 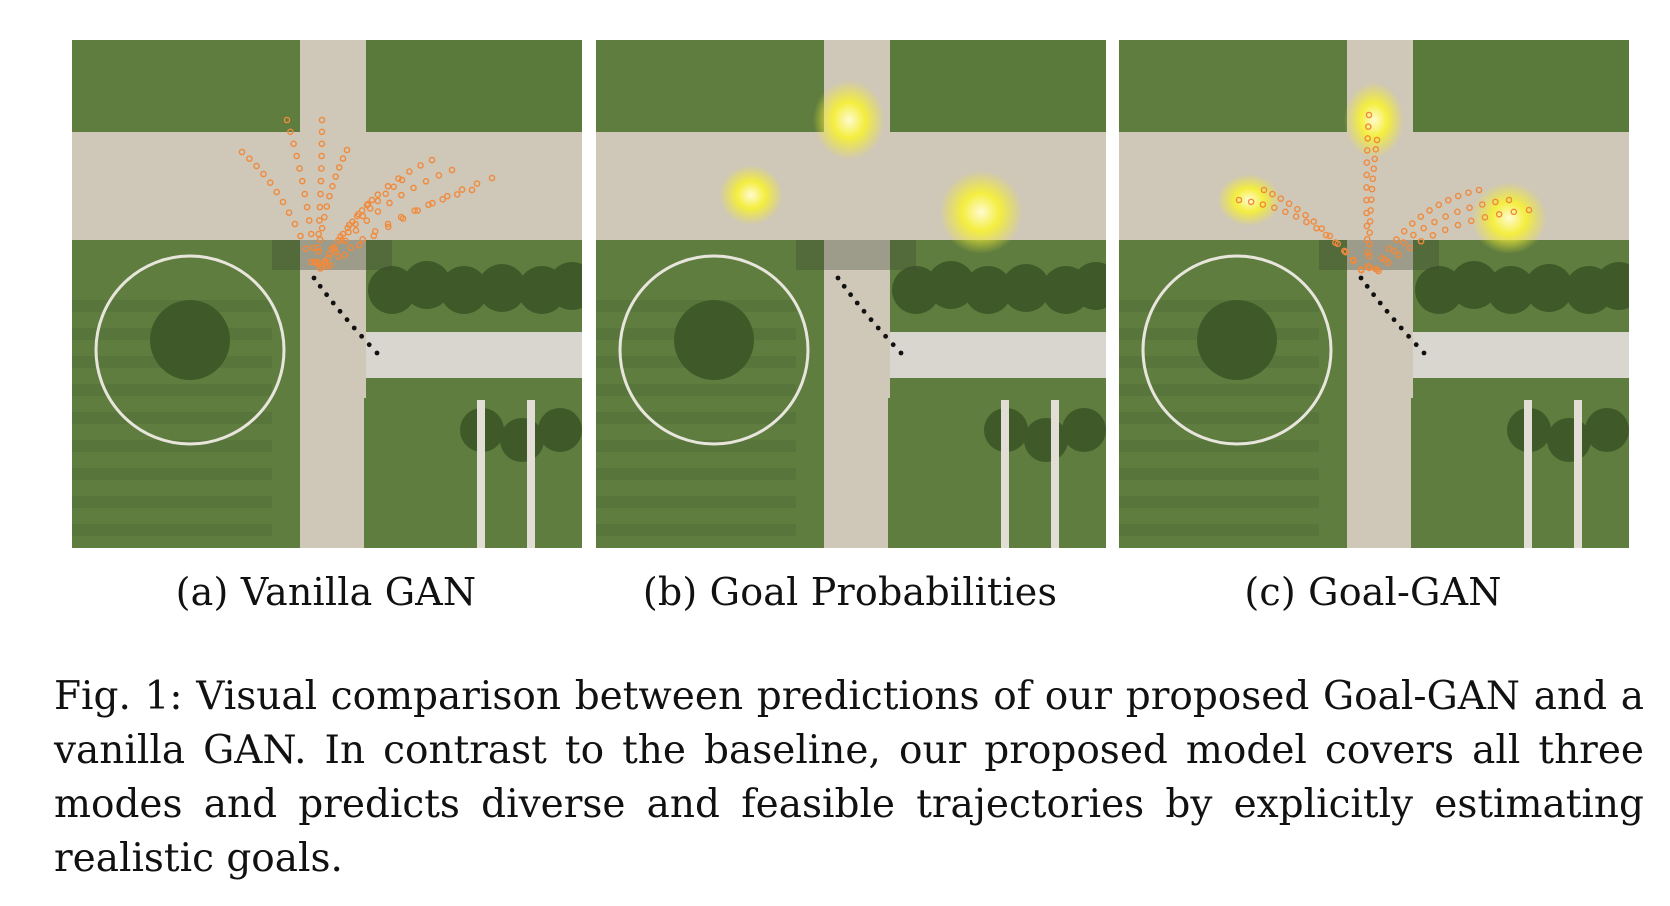 I want to click on walkway-vertical, so click(x=333, y=294).